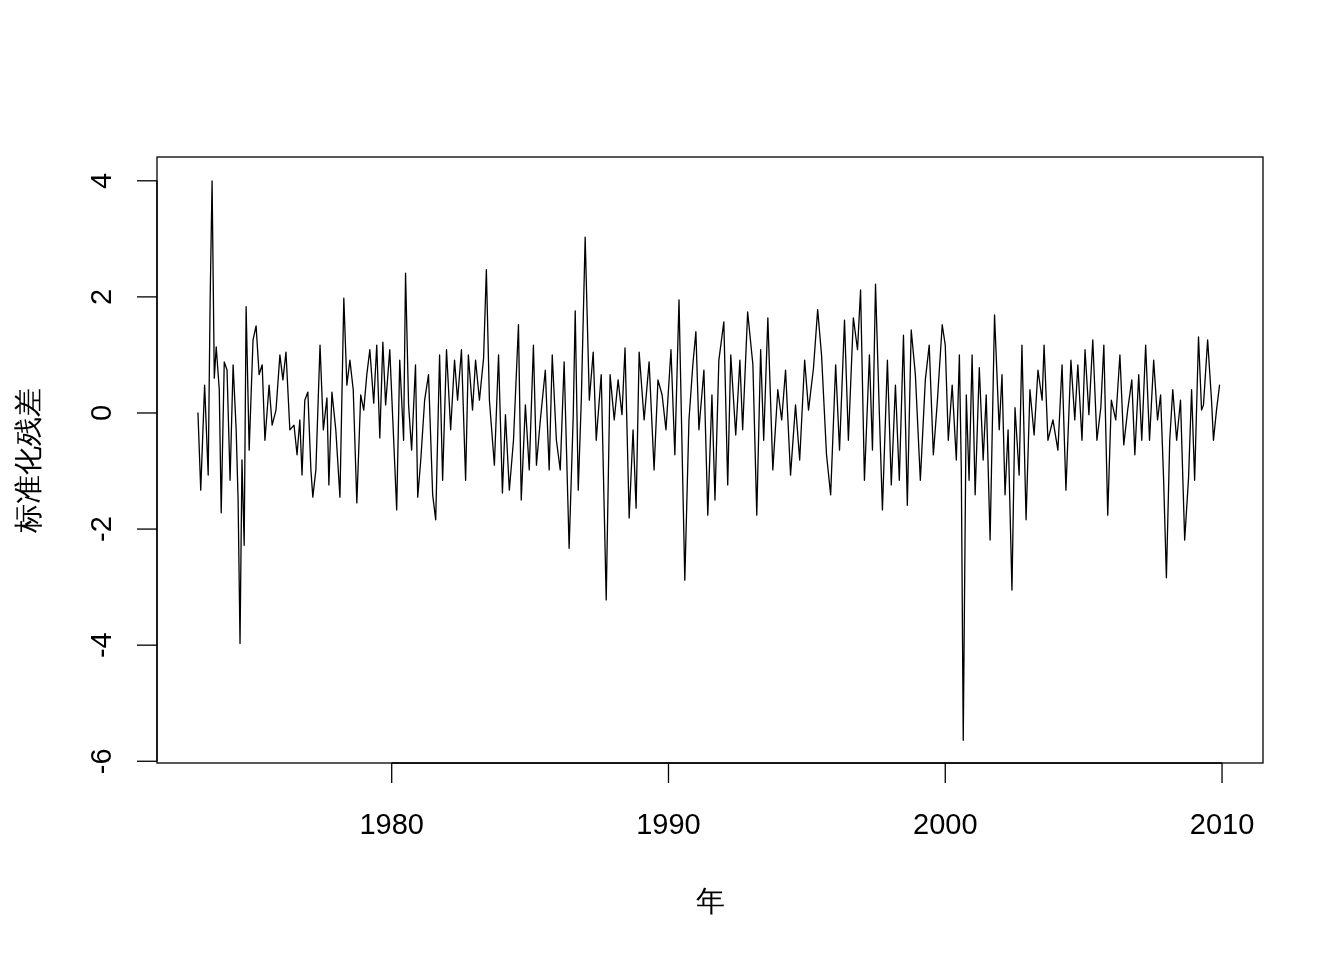  Describe the element at coordinates (710, 901) in the screenshot. I see `x-axis-title: 年` at that location.